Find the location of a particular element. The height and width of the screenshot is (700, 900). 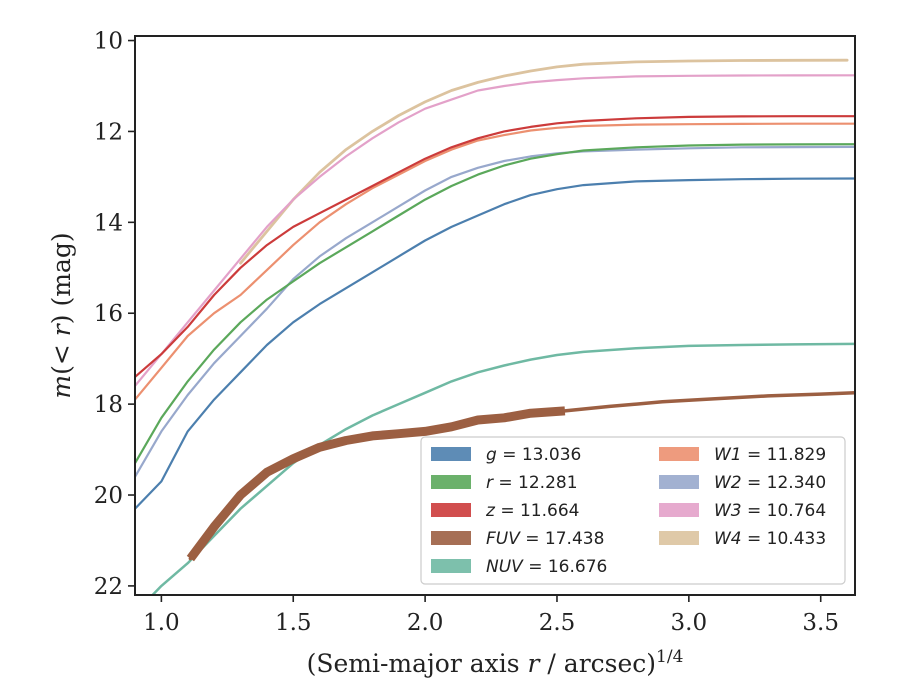

x-tick-label: 1.0 is located at coordinates (161, 623).